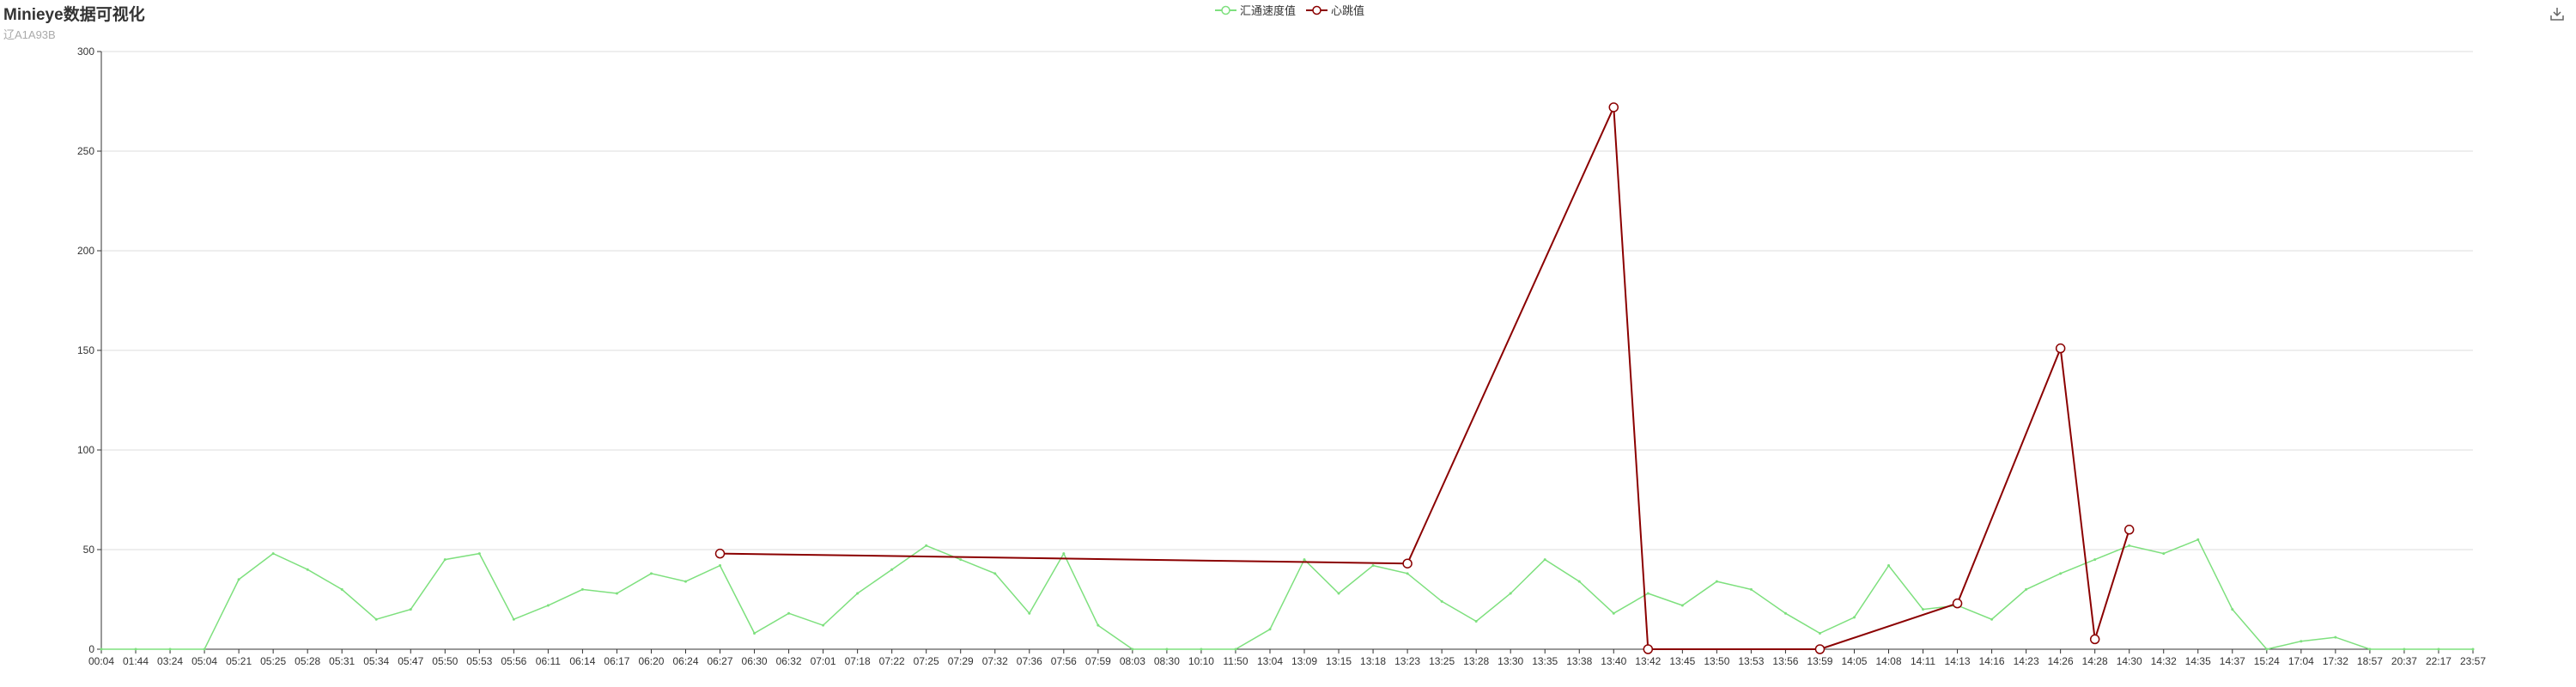 The width and height of the screenshot is (2576, 687). I want to click on x-tick-label: 00:04, so click(101, 661).